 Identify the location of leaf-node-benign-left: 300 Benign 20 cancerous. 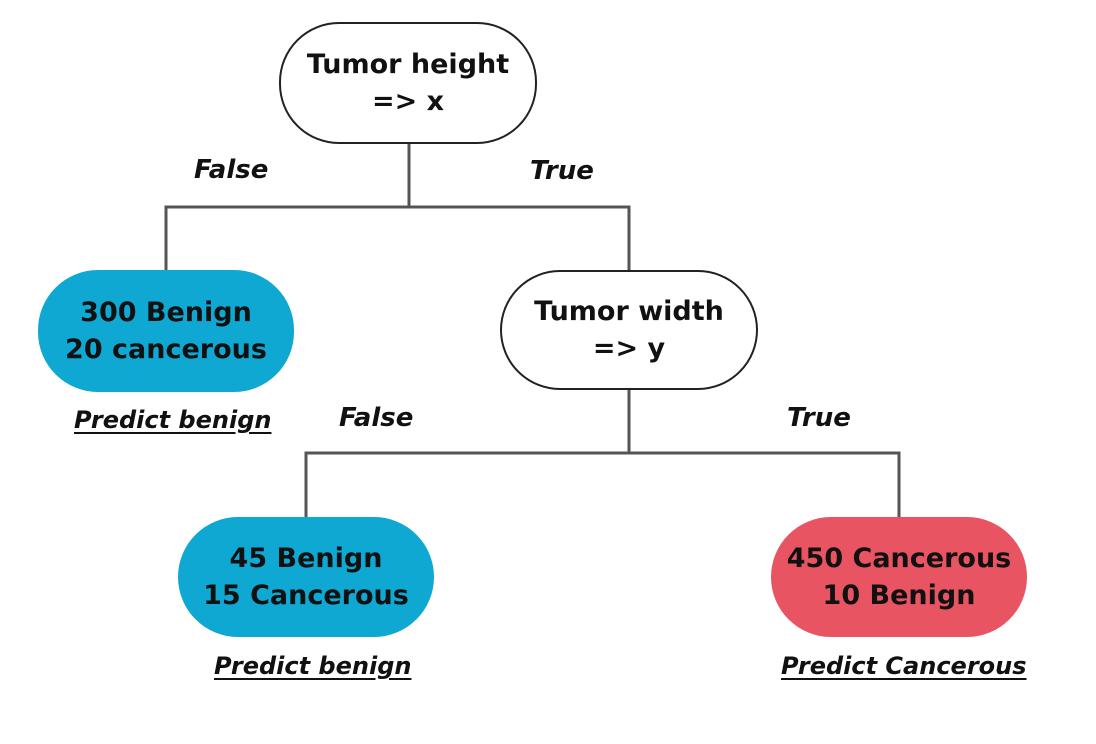
(166, 331).